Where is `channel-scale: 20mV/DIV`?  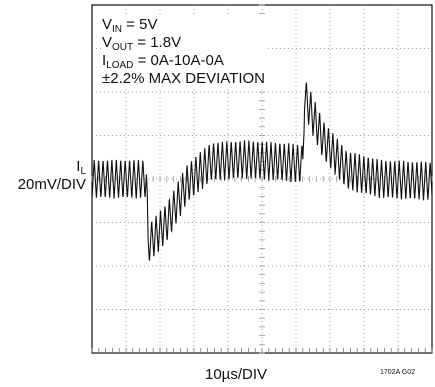
channel-scale: 20mV/DIV is located at coordinates (51, 184).